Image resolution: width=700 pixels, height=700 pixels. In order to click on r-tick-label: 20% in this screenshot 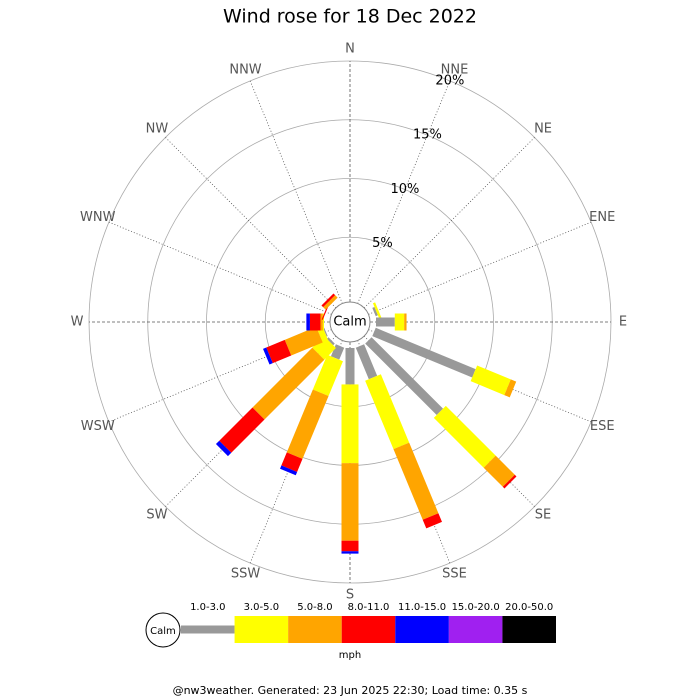, I will do `click(449, 80)`.